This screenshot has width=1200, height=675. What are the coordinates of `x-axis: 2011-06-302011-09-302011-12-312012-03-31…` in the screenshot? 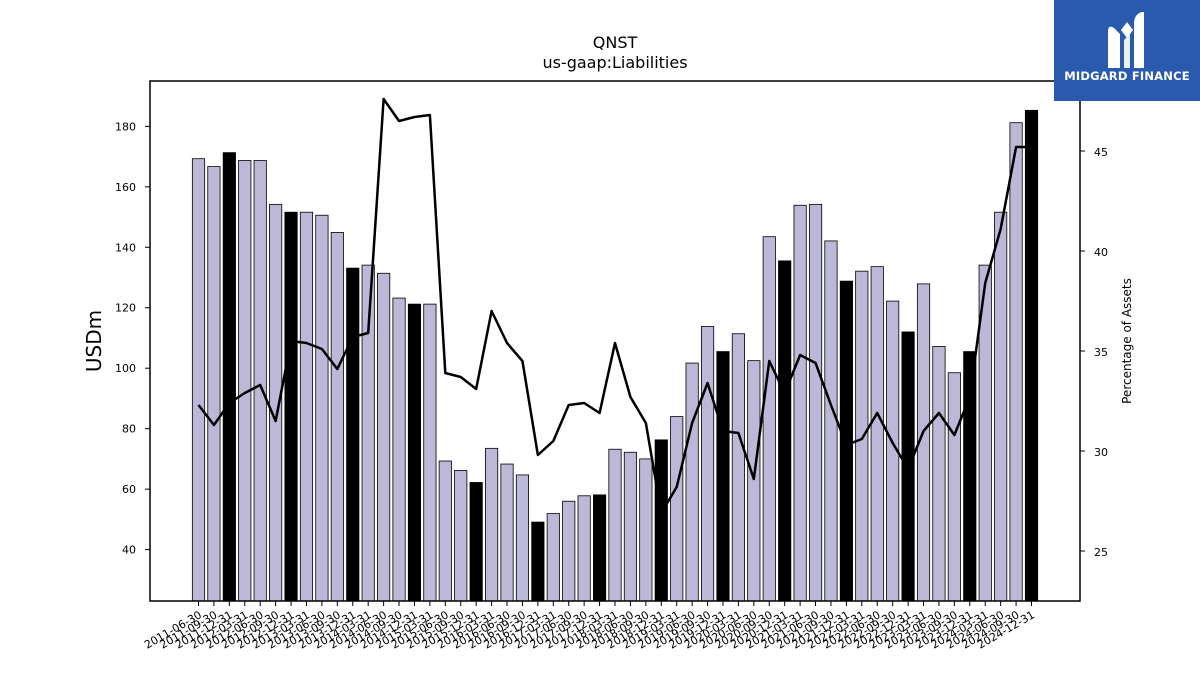 It's located at (589, 626).